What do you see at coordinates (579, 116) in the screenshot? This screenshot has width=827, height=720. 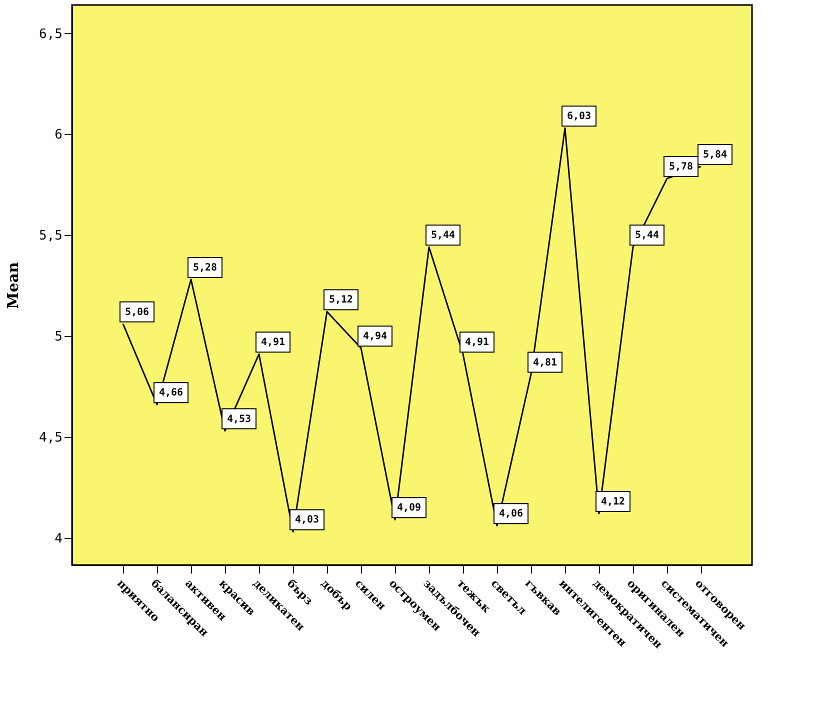 I see `data-label: 6,03` at bounding box center [579, 116].